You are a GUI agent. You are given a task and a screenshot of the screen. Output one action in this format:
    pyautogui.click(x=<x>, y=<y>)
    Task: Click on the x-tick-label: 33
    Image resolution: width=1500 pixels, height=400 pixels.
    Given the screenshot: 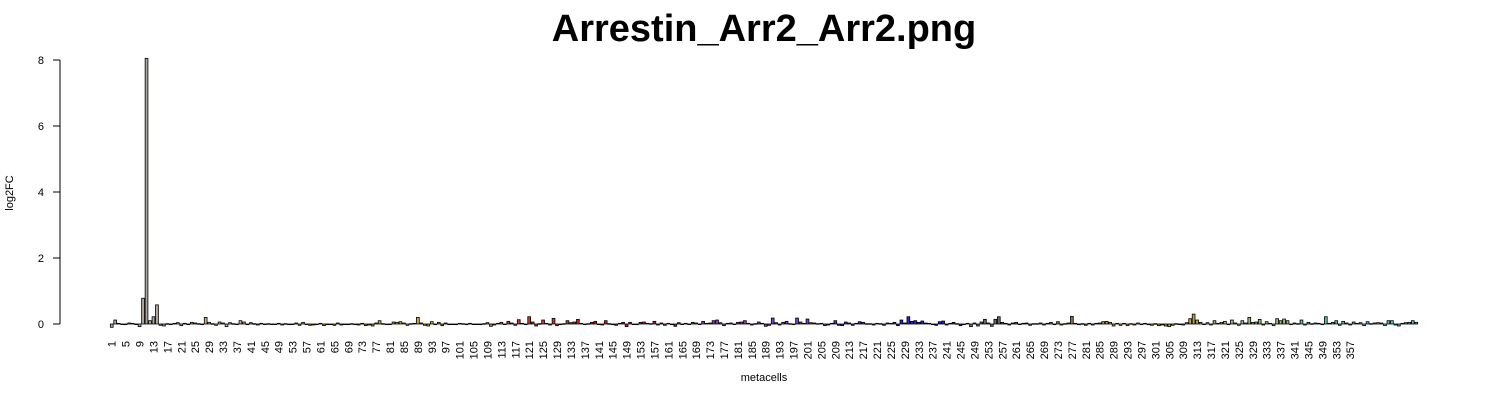 What is the action you would take?
    pyautogui.click(x=224, y=347)
    